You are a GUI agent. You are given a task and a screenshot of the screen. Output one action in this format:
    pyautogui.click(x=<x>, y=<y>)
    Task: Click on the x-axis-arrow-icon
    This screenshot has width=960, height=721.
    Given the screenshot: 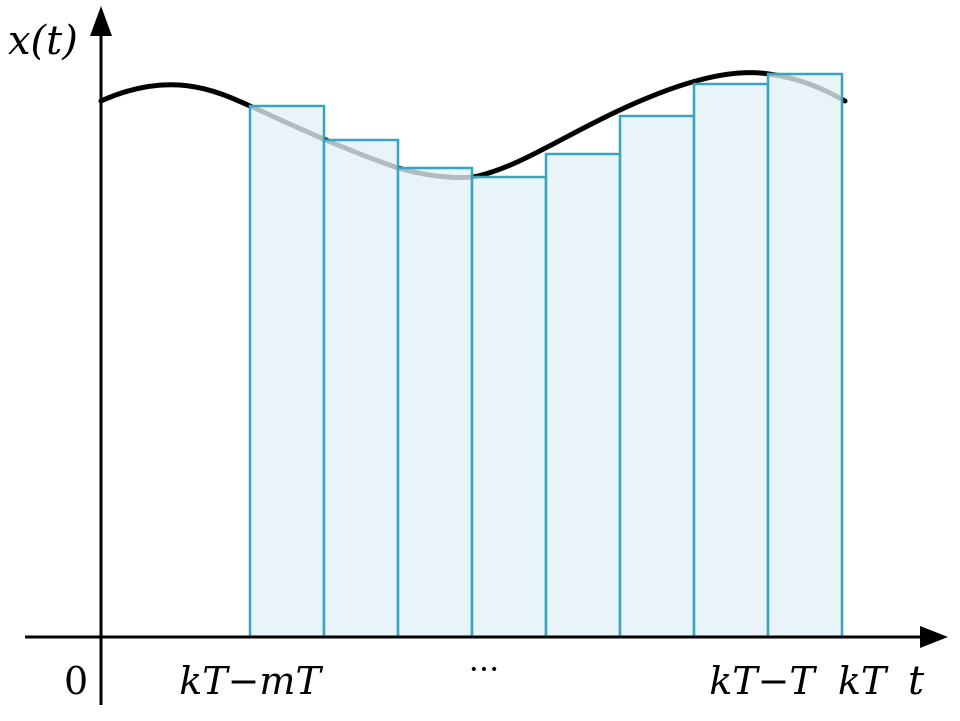 What is the action you would take?
    pyautogui.click(x=934, y=637)
    